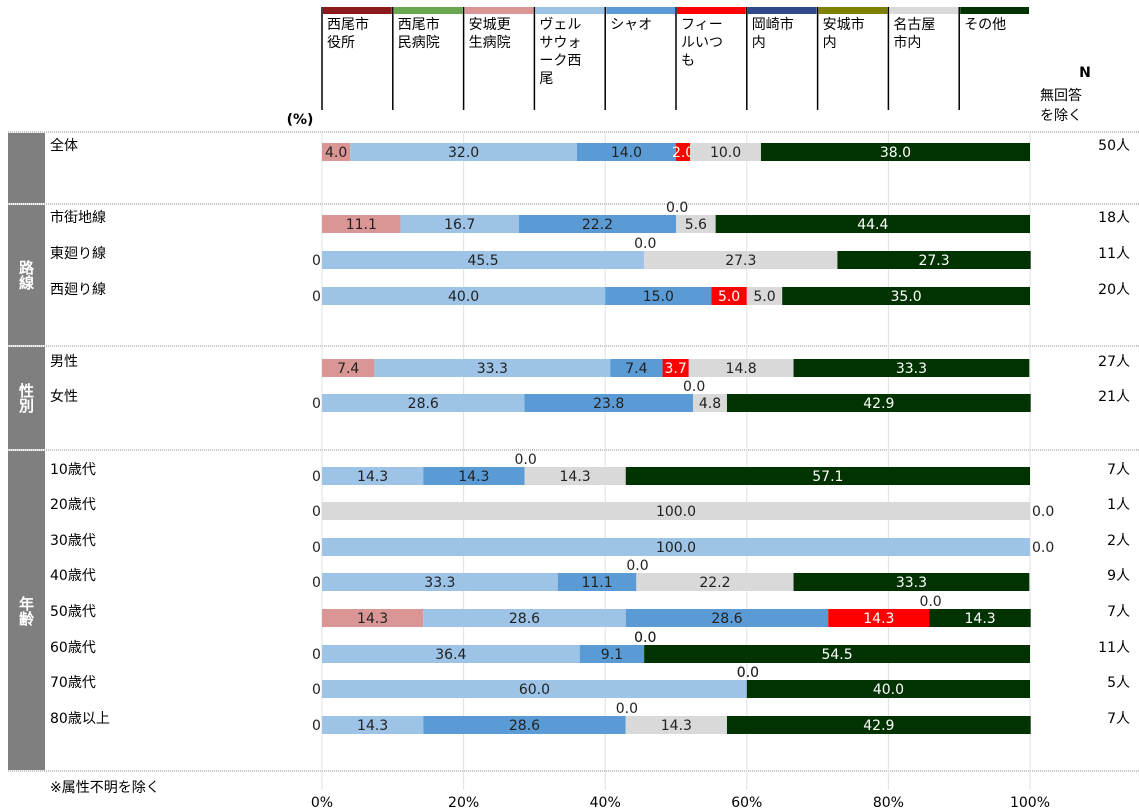  Describe the element at coordinates (80, 719) in the screenshot. I see `category-label: 80歳以上` at that location.